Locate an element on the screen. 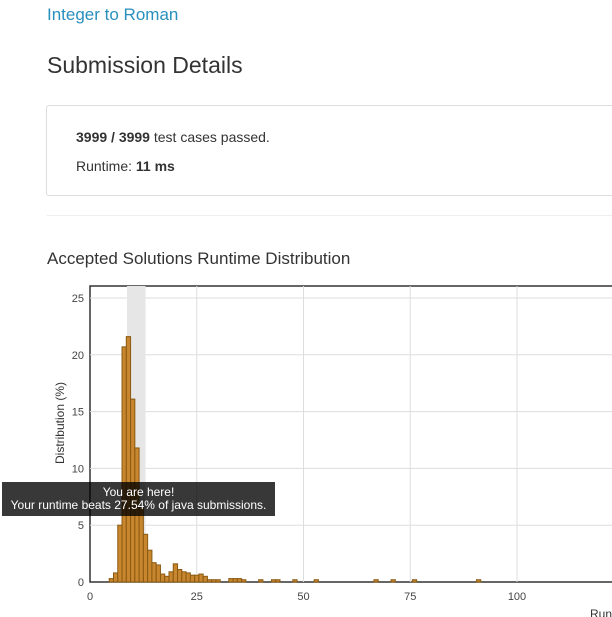  y-tick-label: 10 is located at coordinates (78, 469).